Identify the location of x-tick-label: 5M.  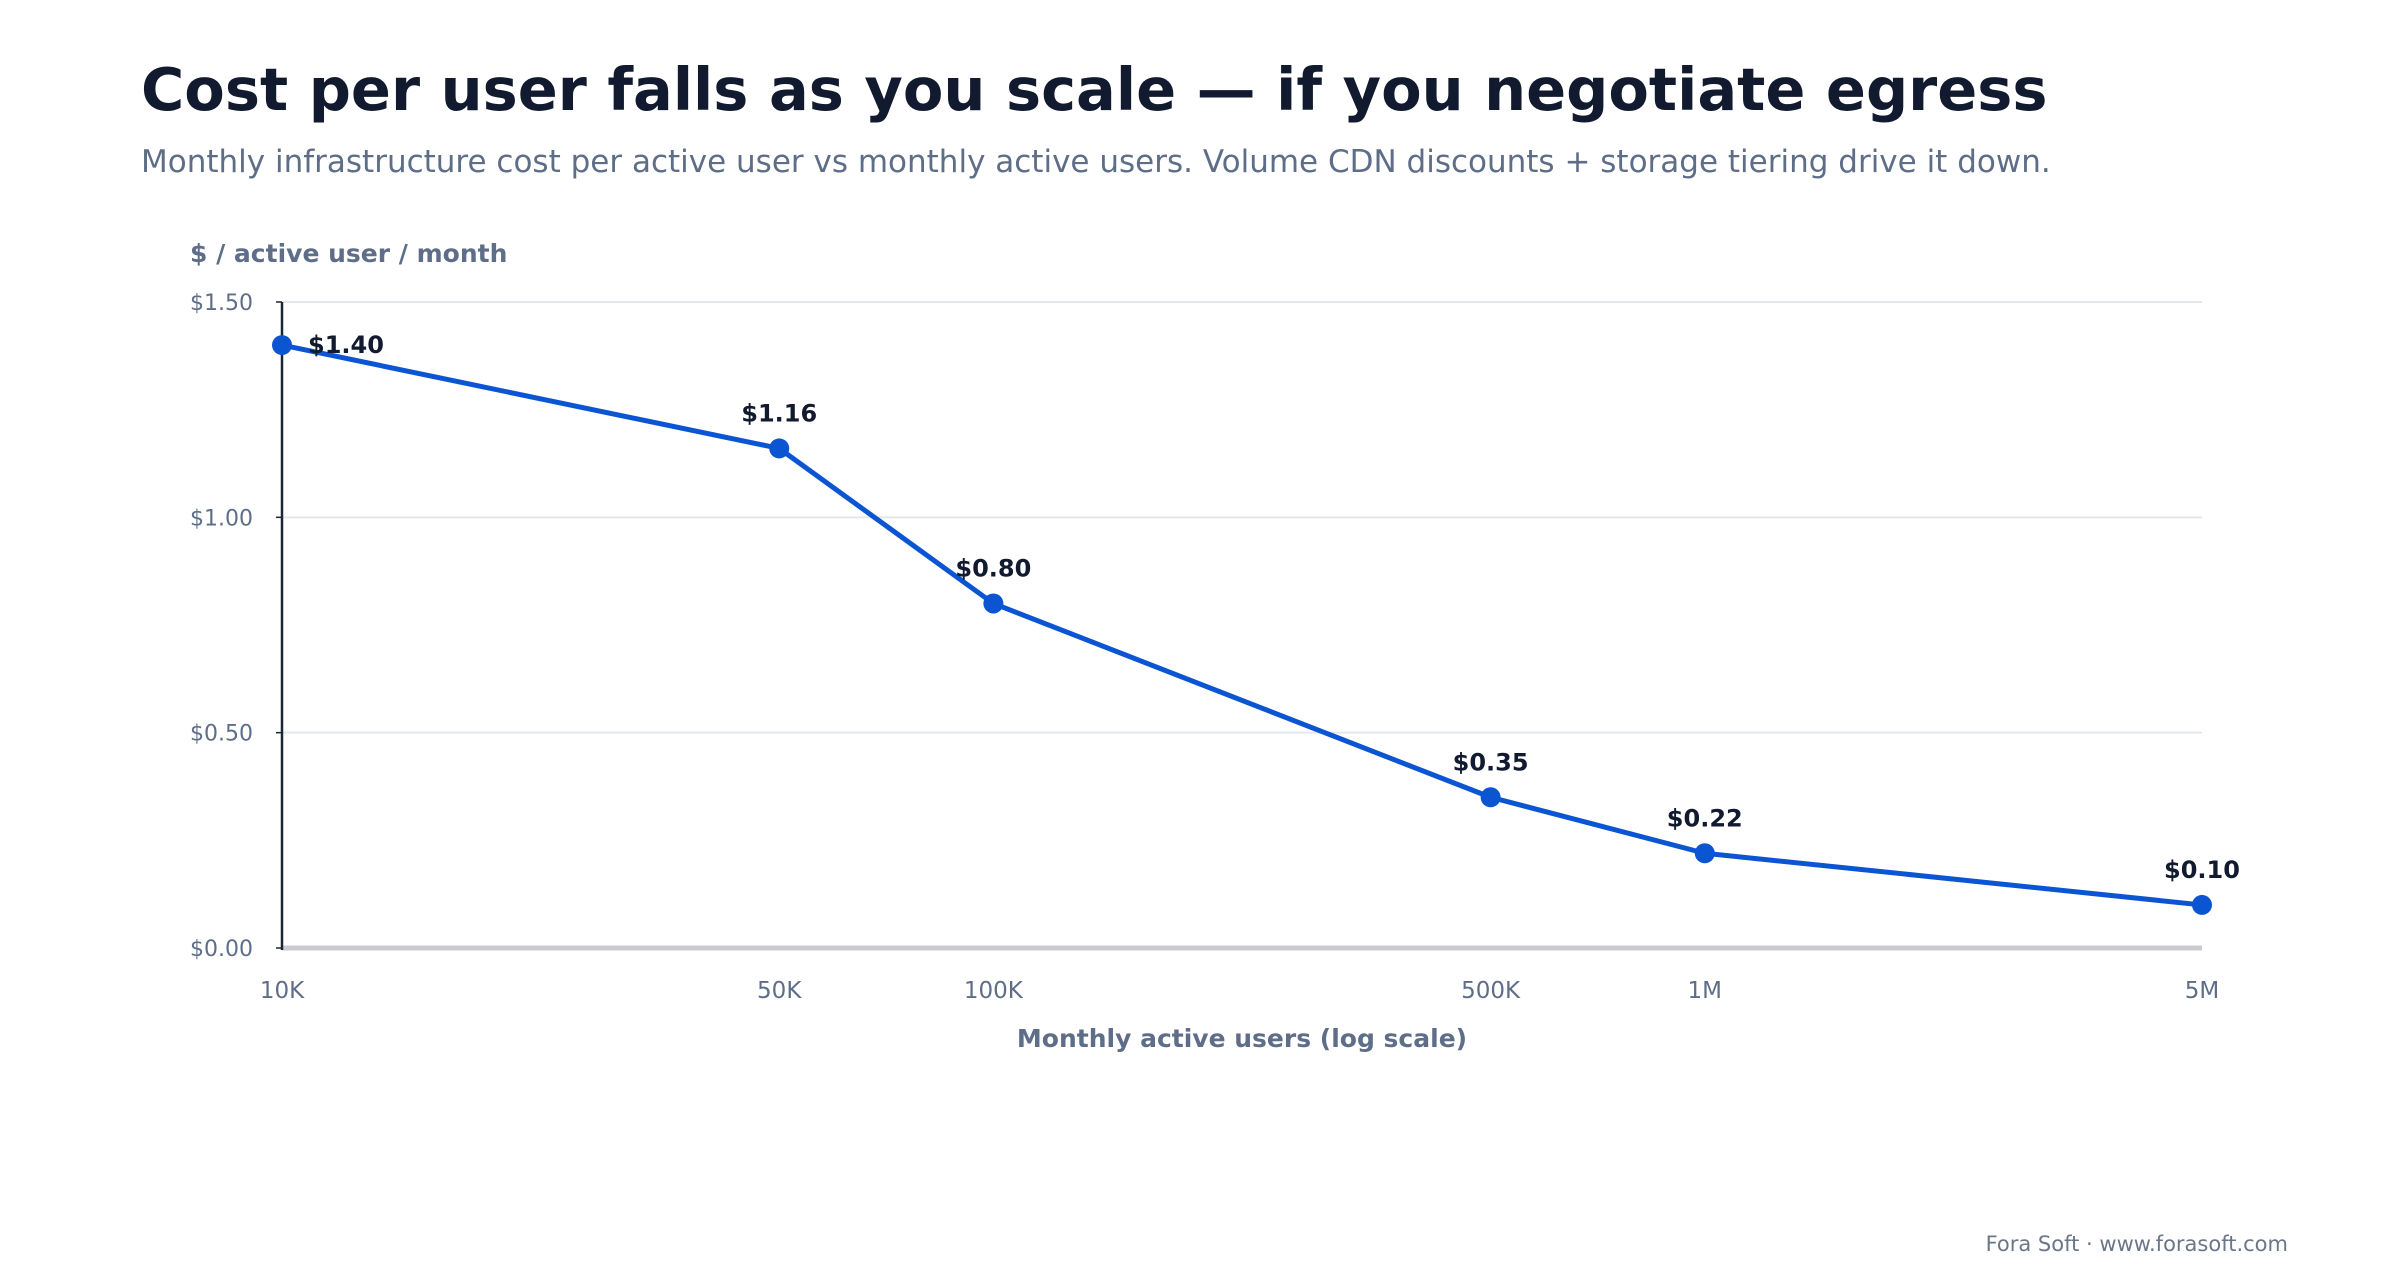
(2202, 991).